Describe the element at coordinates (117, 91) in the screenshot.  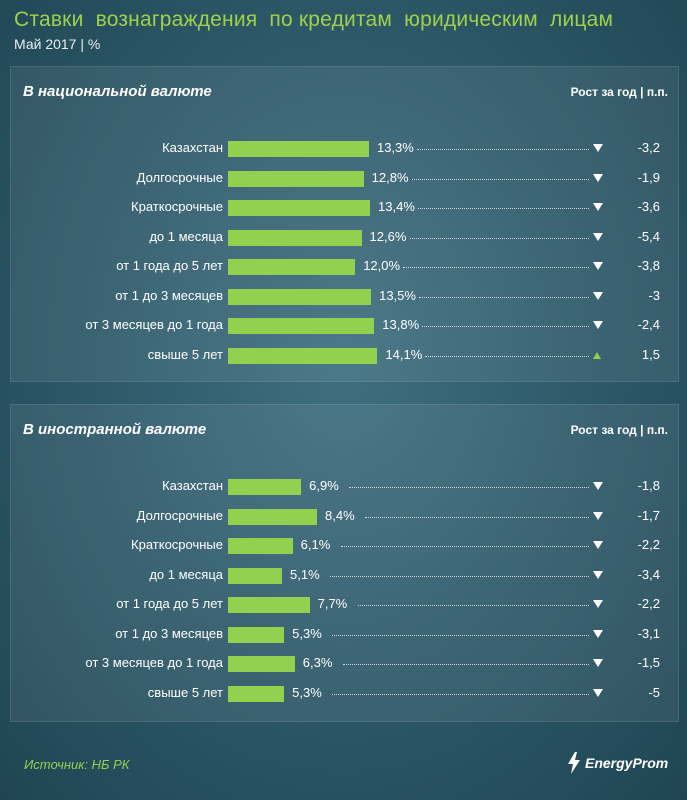
I see `panel-heading: В национальной валюте` at that location.